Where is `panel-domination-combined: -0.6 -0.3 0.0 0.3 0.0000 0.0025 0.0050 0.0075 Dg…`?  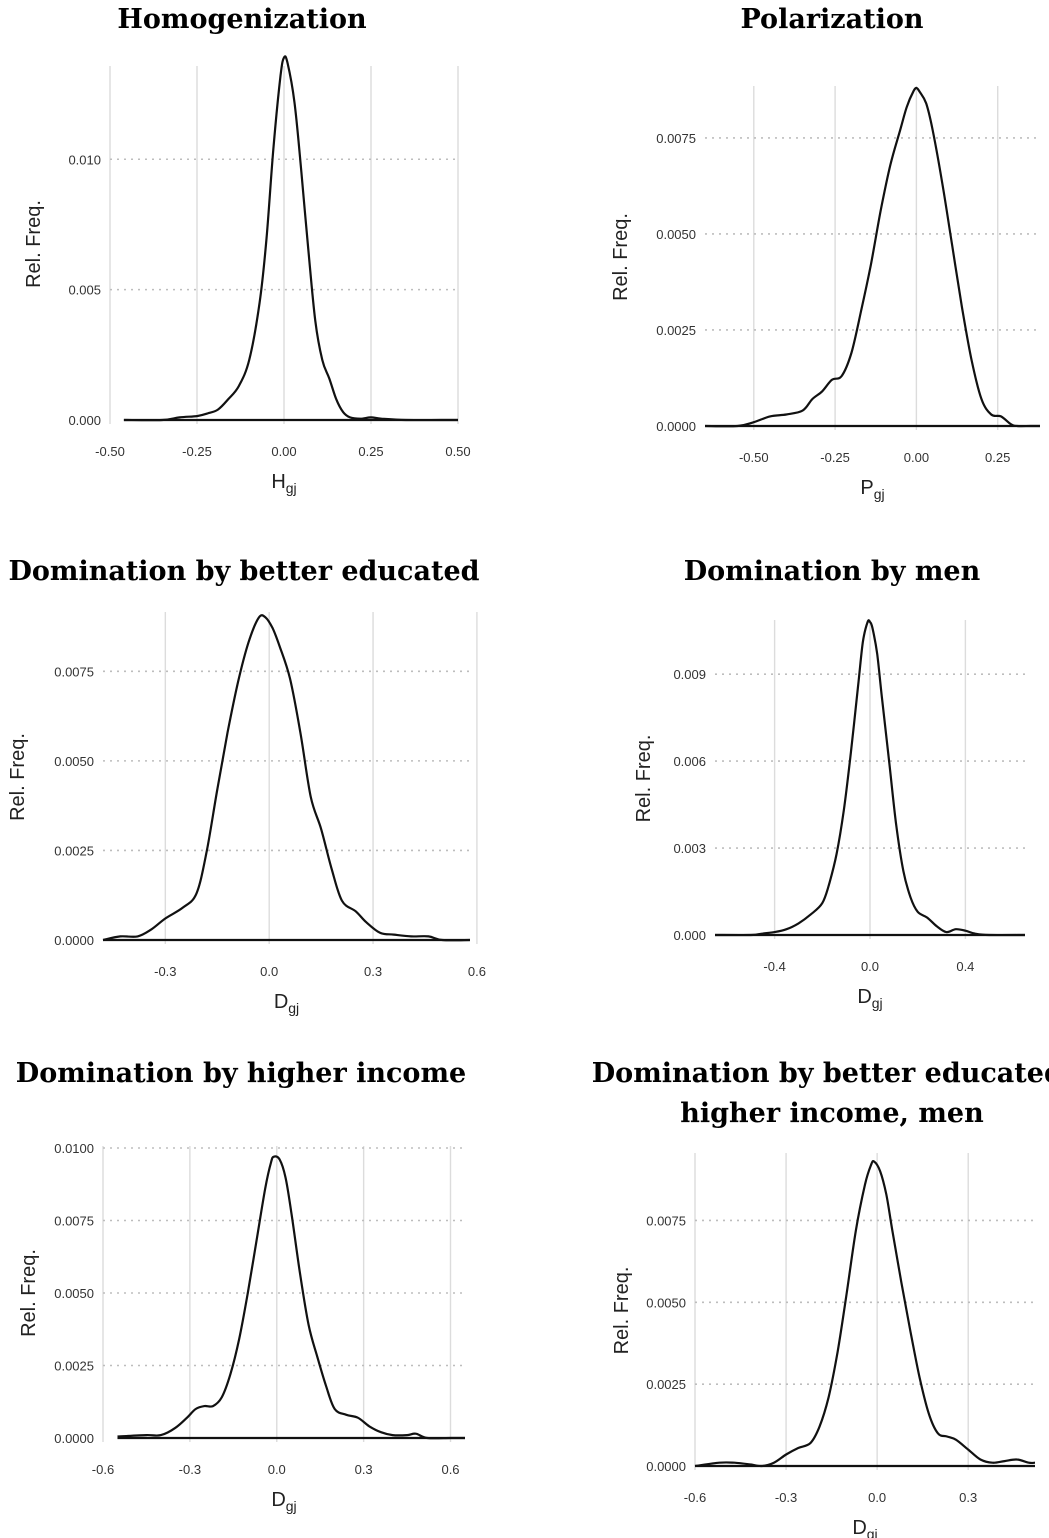
panel-domination-combined: -0.6 -0.3 0.0 0.3 0.0000 0.0025 0.0050 0.0075 Dg… is located at coordinates (820, 1298).